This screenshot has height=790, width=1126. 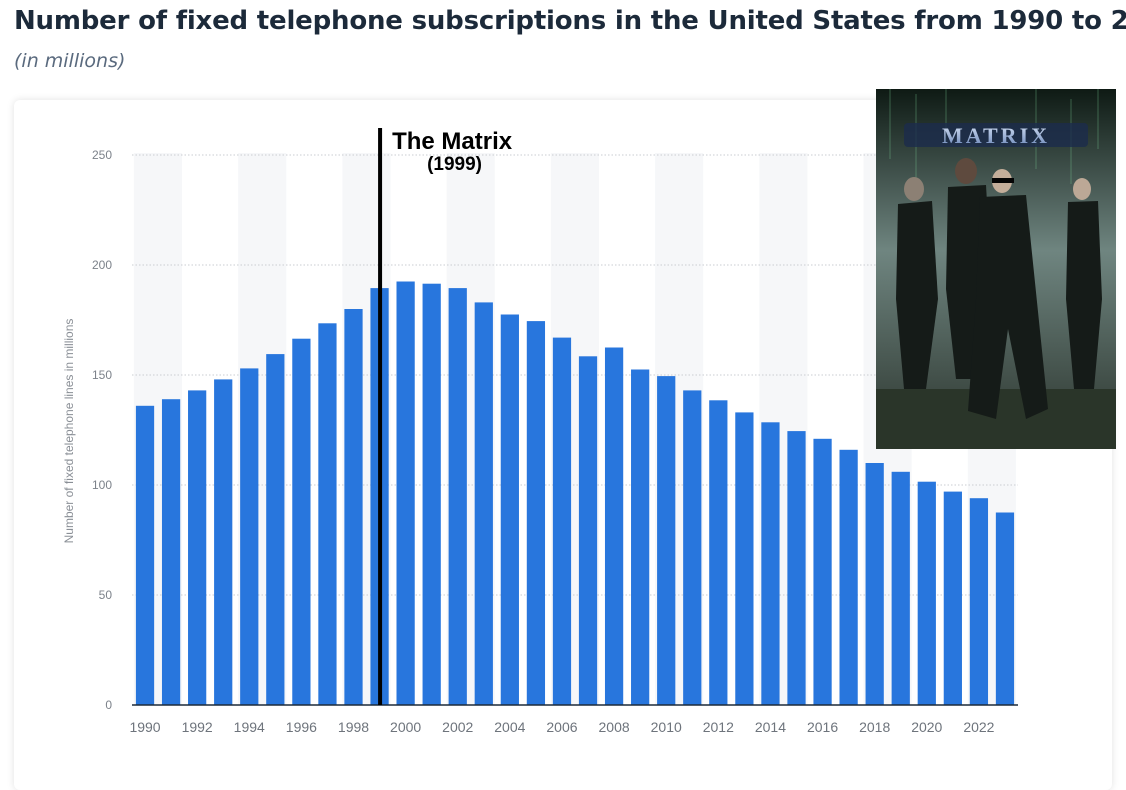 What do you see at coordinates (979, 601) in the screenshot?
I see `bar-2022` at bounding box center [979, 601].